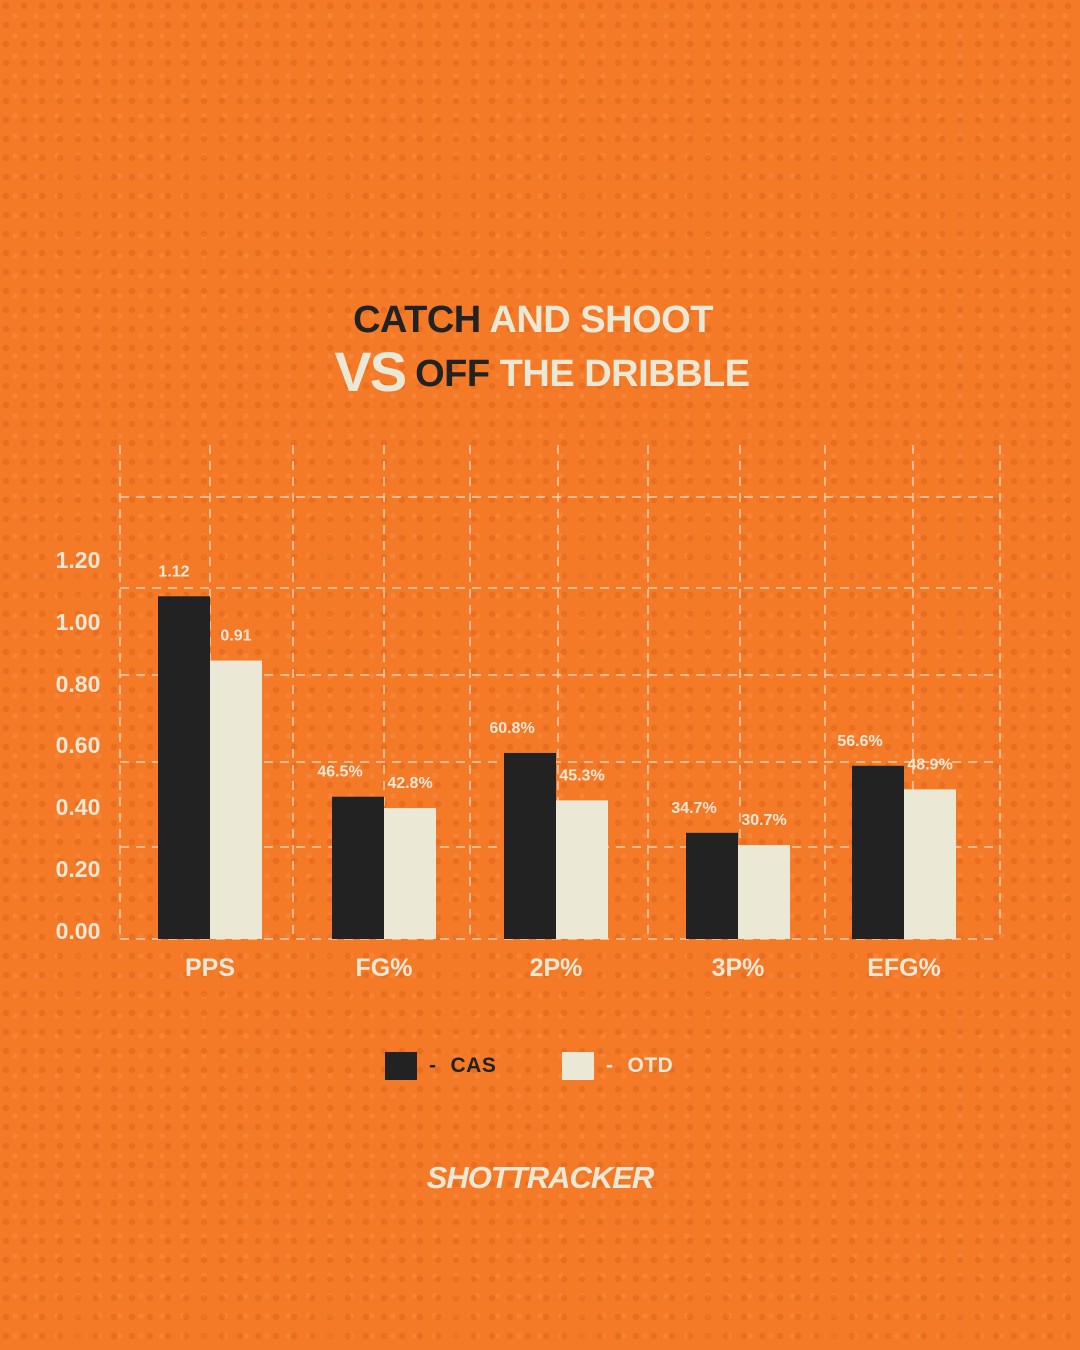 The image size is (1080, 1350). What do you see at coordinates (540, 1177) in the screenshot?
I see `shottracker-logo: SHOTTRACKER` at bounding box center [540, 1177].